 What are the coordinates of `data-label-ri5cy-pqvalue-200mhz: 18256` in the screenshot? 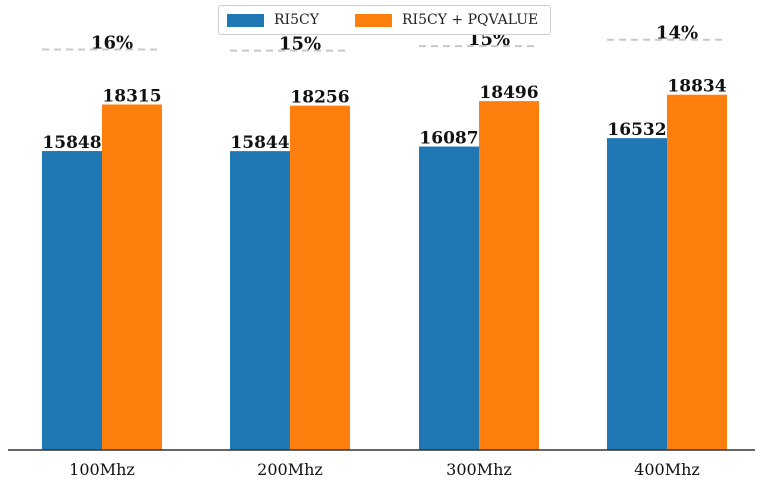 It's located at (319, 98).